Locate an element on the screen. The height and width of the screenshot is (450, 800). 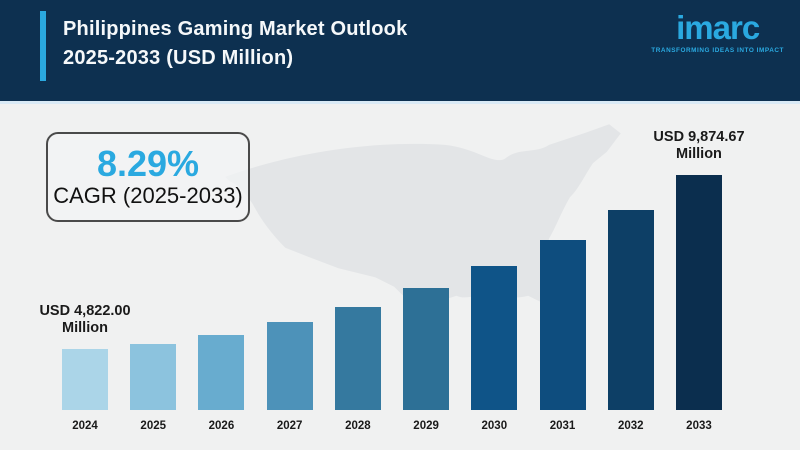
bar-2027 is located at coordinates (289, 366).